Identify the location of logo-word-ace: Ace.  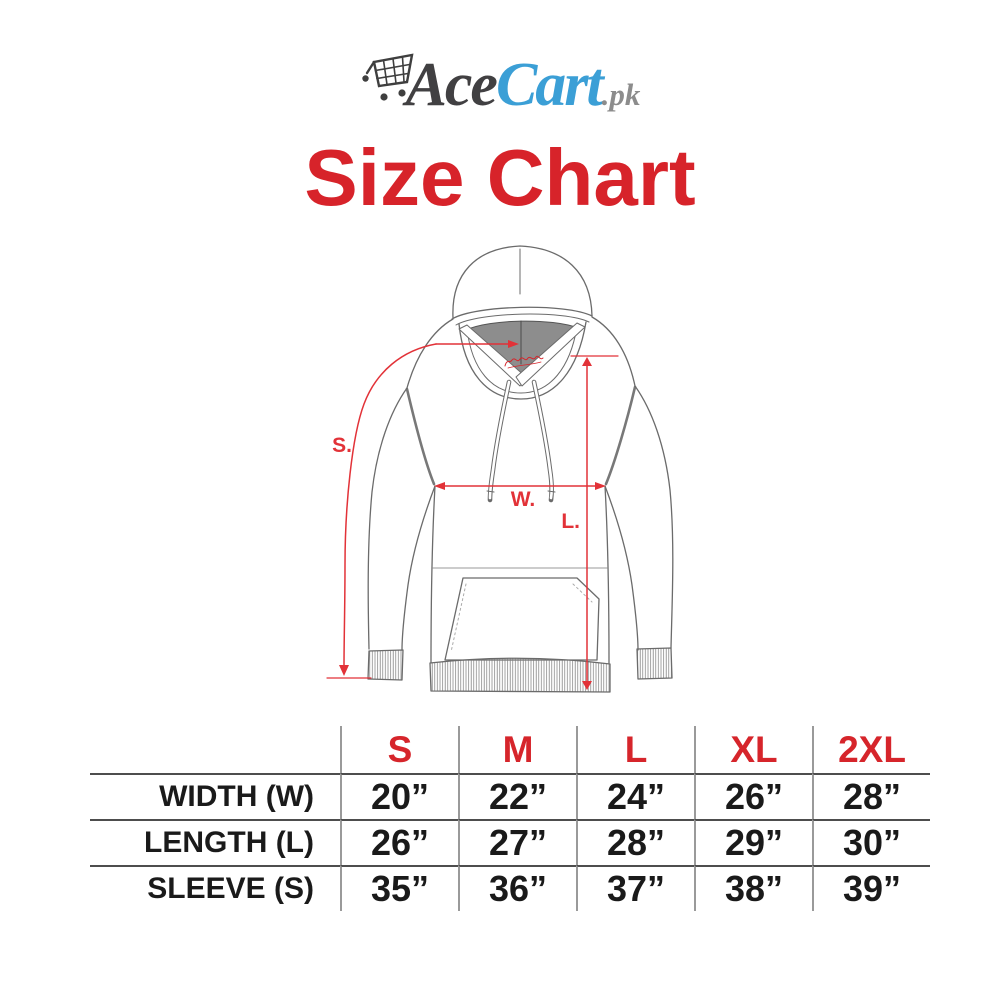
(451, 85).